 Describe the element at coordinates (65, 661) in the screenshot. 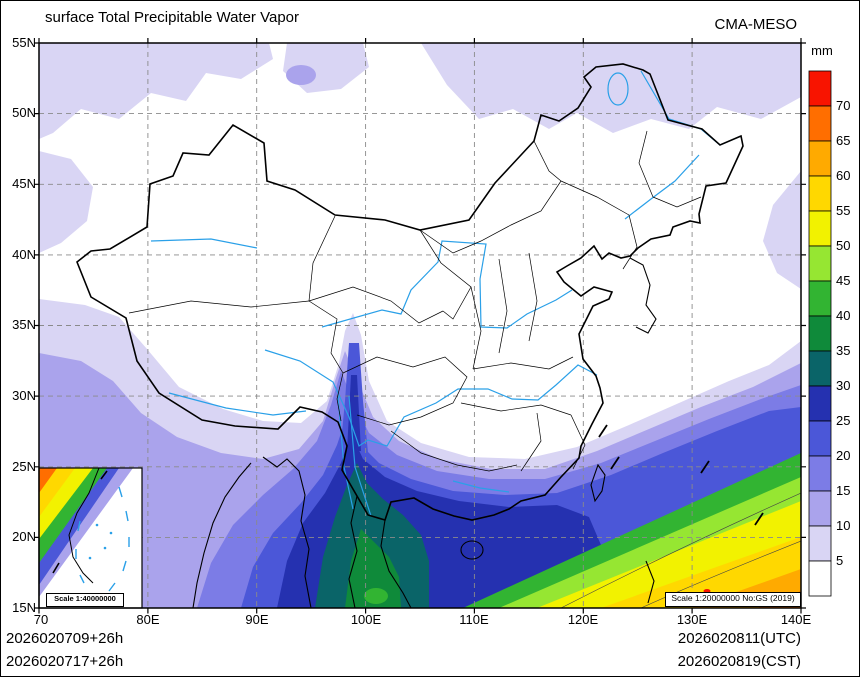

I see `init-time-line2: 2026020717+26h` at that location.